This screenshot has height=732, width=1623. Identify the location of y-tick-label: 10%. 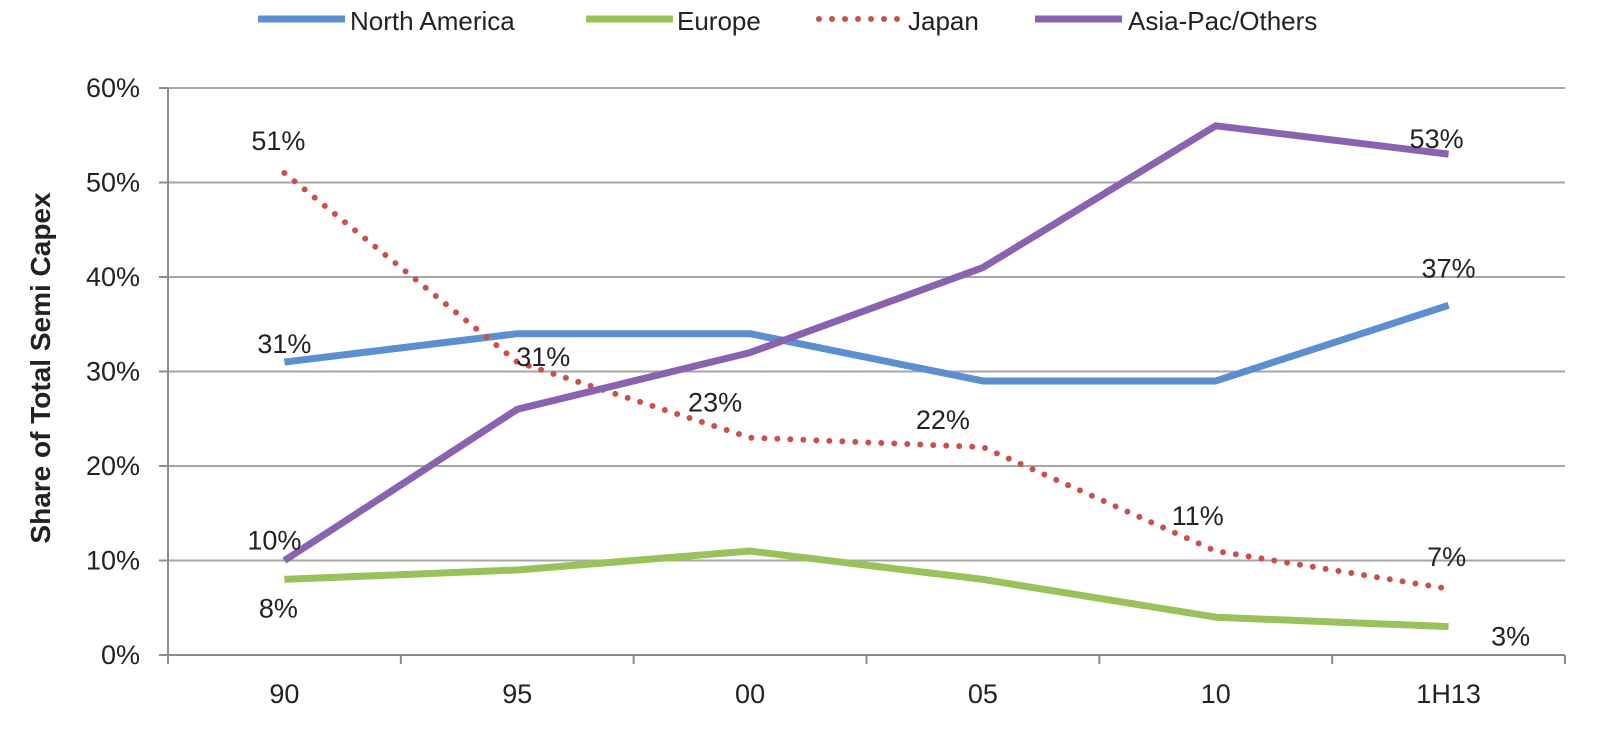
(113, 561).